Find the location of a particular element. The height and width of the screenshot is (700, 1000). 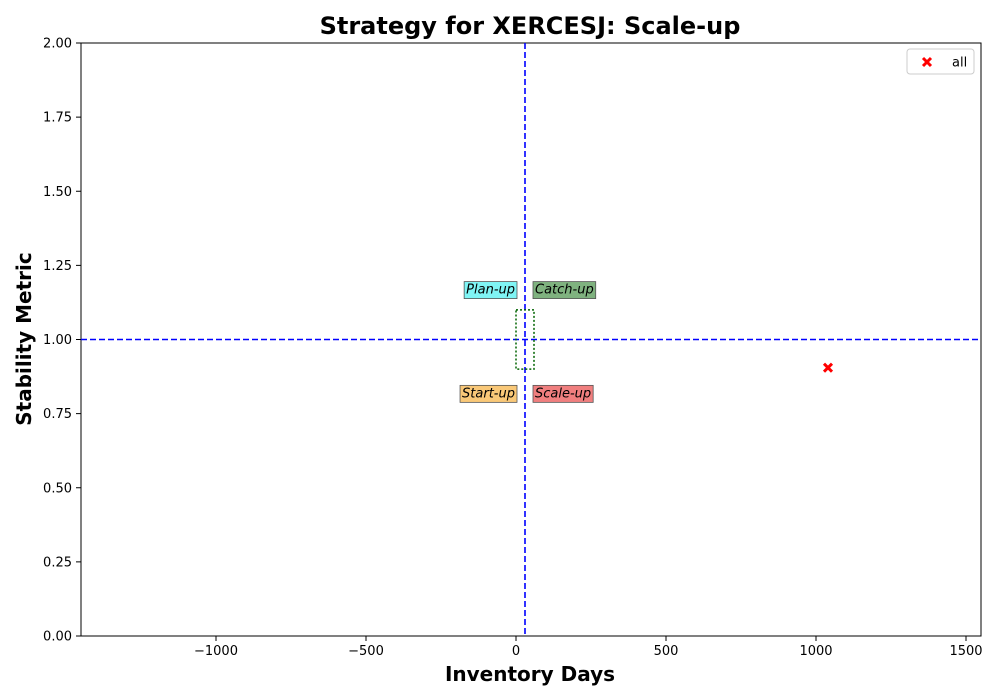

center-box is located at coordinates (525, 339).